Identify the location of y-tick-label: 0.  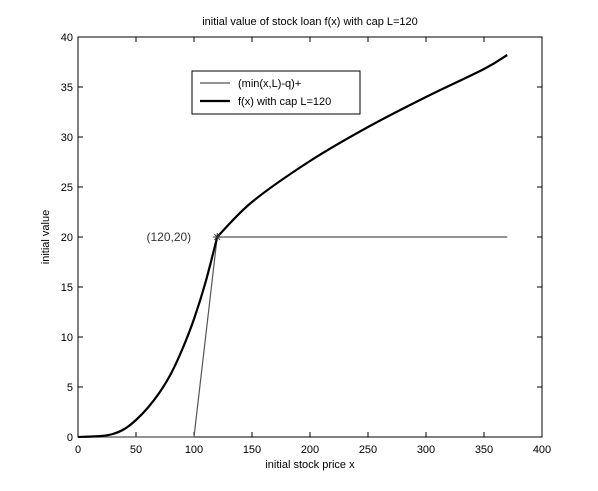
(70, 438).